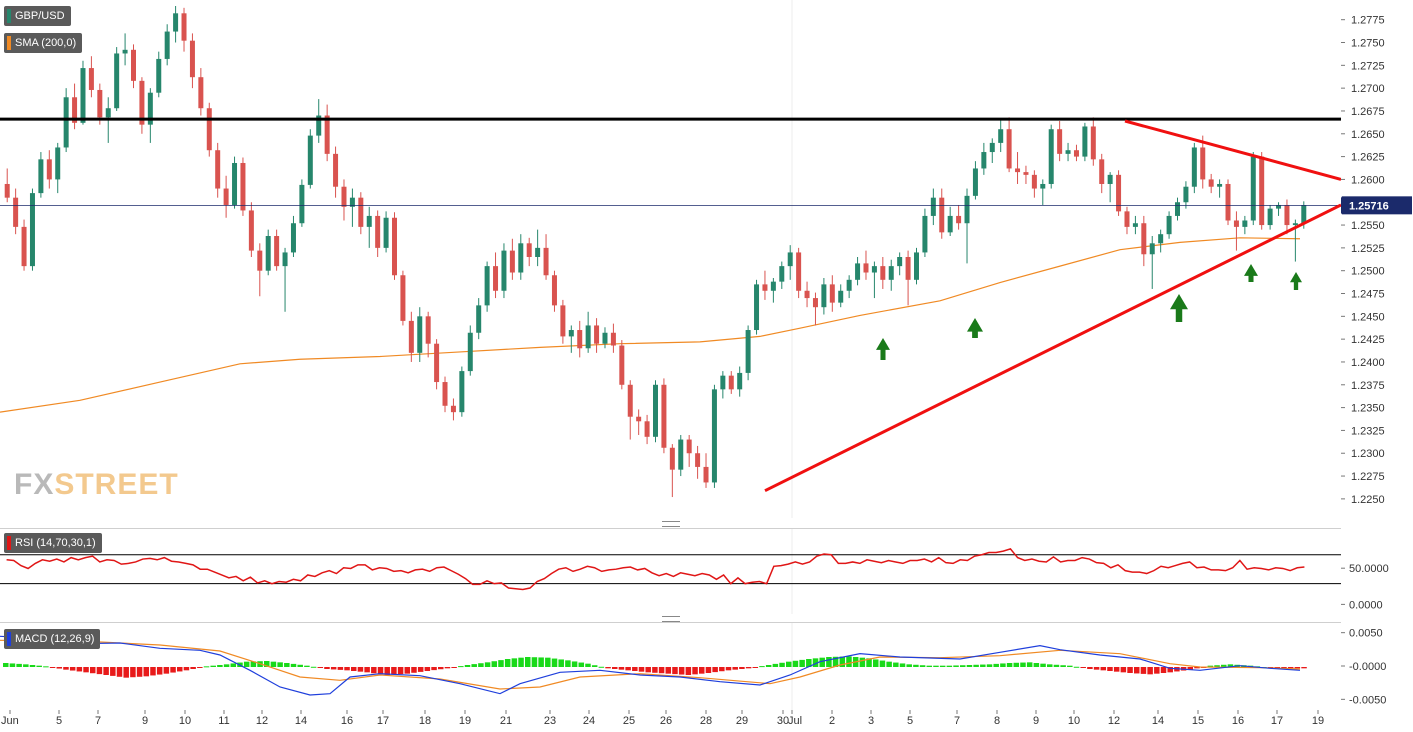  I want to click on macd-axis: 0.0050 -0.0000 -0.0050, so click(1377, 666).